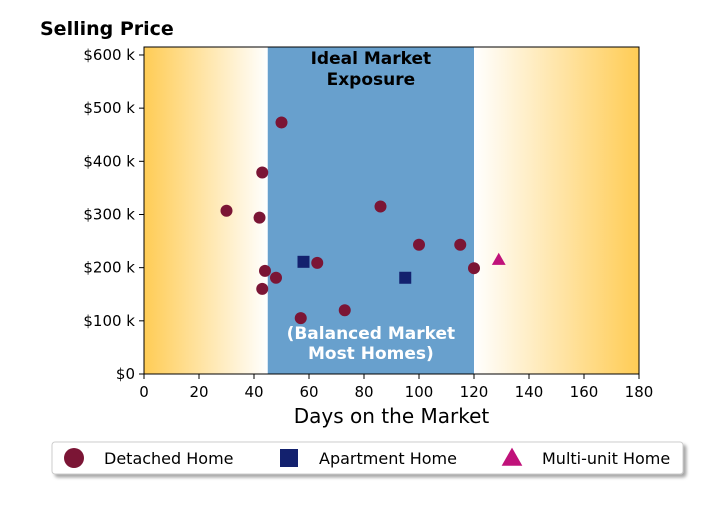  I want to click on x-axis: 0 20 40 60 80 100 120 140 160 180, so click(396, 387).